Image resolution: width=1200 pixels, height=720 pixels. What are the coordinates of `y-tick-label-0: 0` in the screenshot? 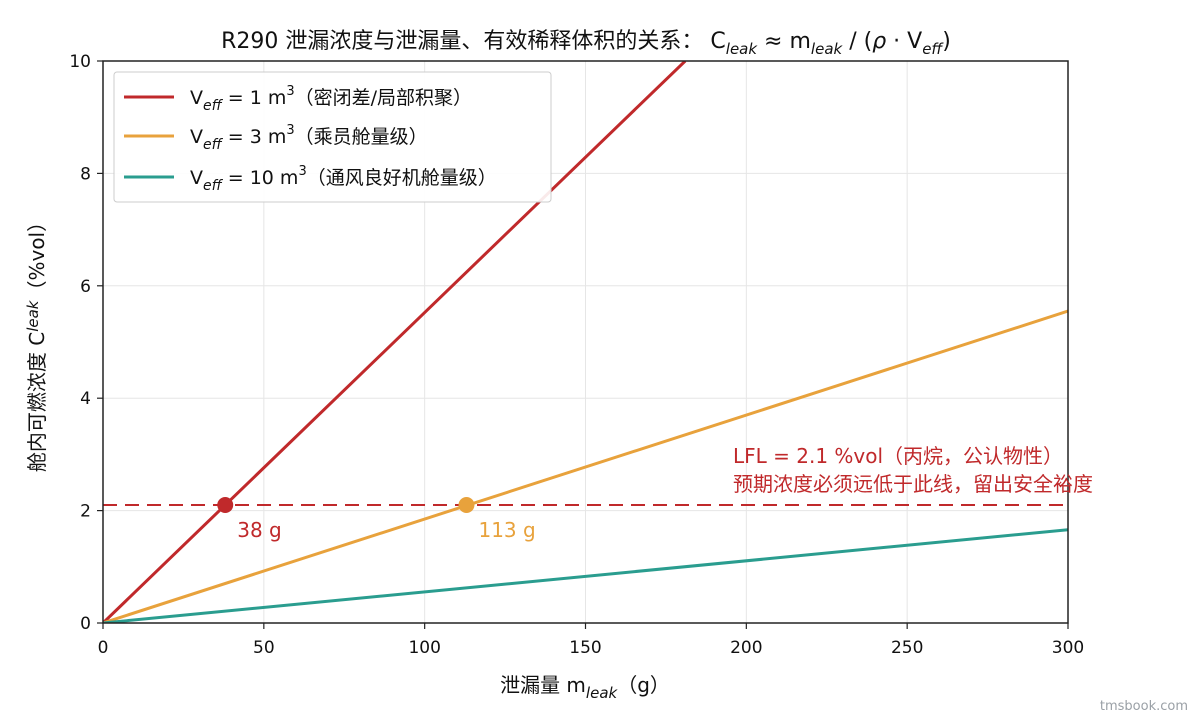 It's located at (85, 624).